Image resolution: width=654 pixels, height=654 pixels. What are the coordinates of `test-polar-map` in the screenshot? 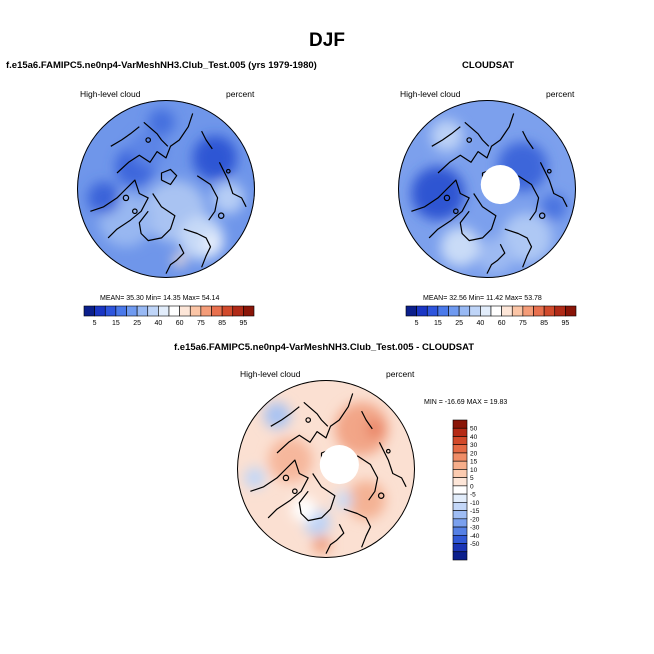 It's located at (166, 189).